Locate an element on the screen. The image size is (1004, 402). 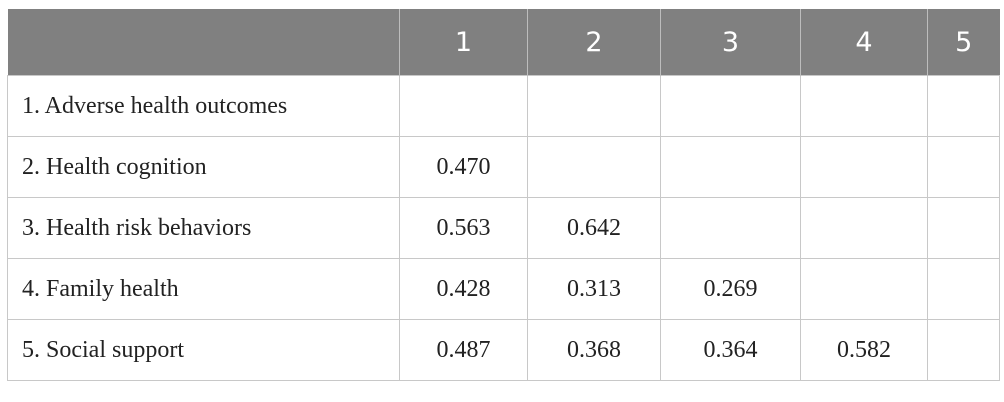
column-header: 2 is located at coordinates (594, 42).